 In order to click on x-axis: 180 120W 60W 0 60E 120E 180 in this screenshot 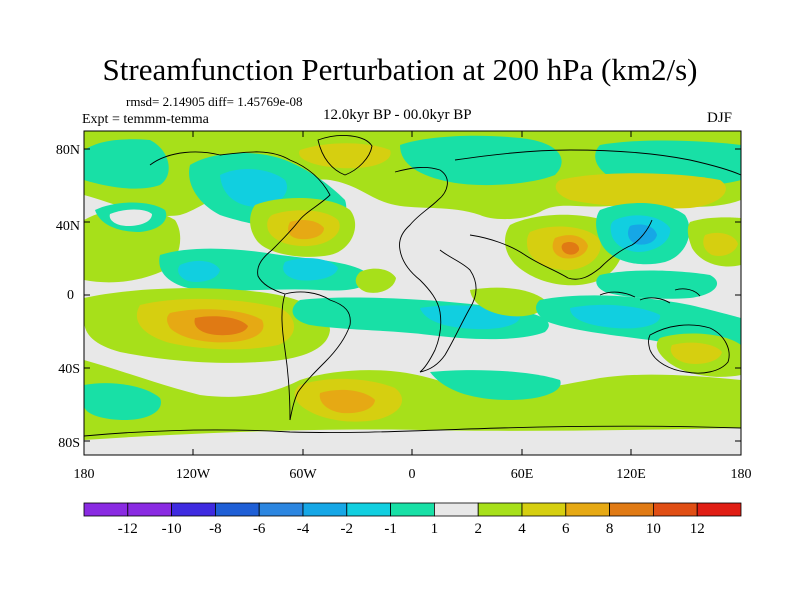, I will do `click(413, 474)`.